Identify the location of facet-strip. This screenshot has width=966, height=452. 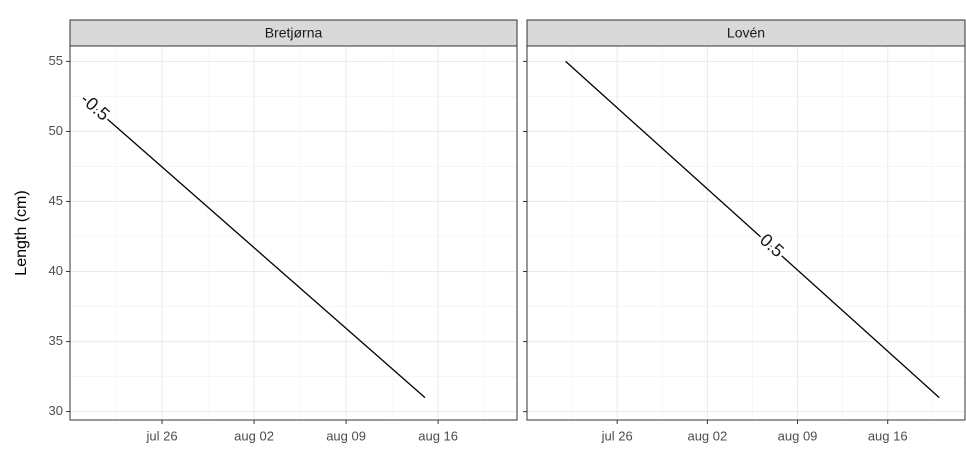
(293, 33).